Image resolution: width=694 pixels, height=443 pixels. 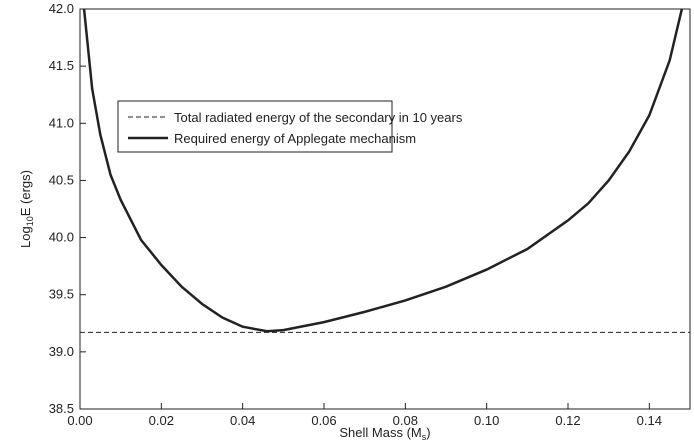 What do you see at coordinates (26, 209) in the screenshot?
I see `y-axis-label: Log10E (ergs)` at bounding box center [26, 209].